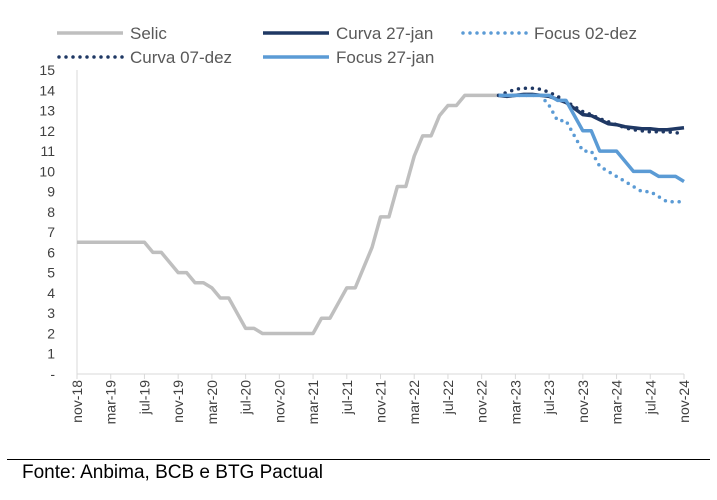 This screenshot has height=500, width=717. Describe the element at coordinates (51, 354) in the screenshot. I see `y-tick-label: 1` at that location.